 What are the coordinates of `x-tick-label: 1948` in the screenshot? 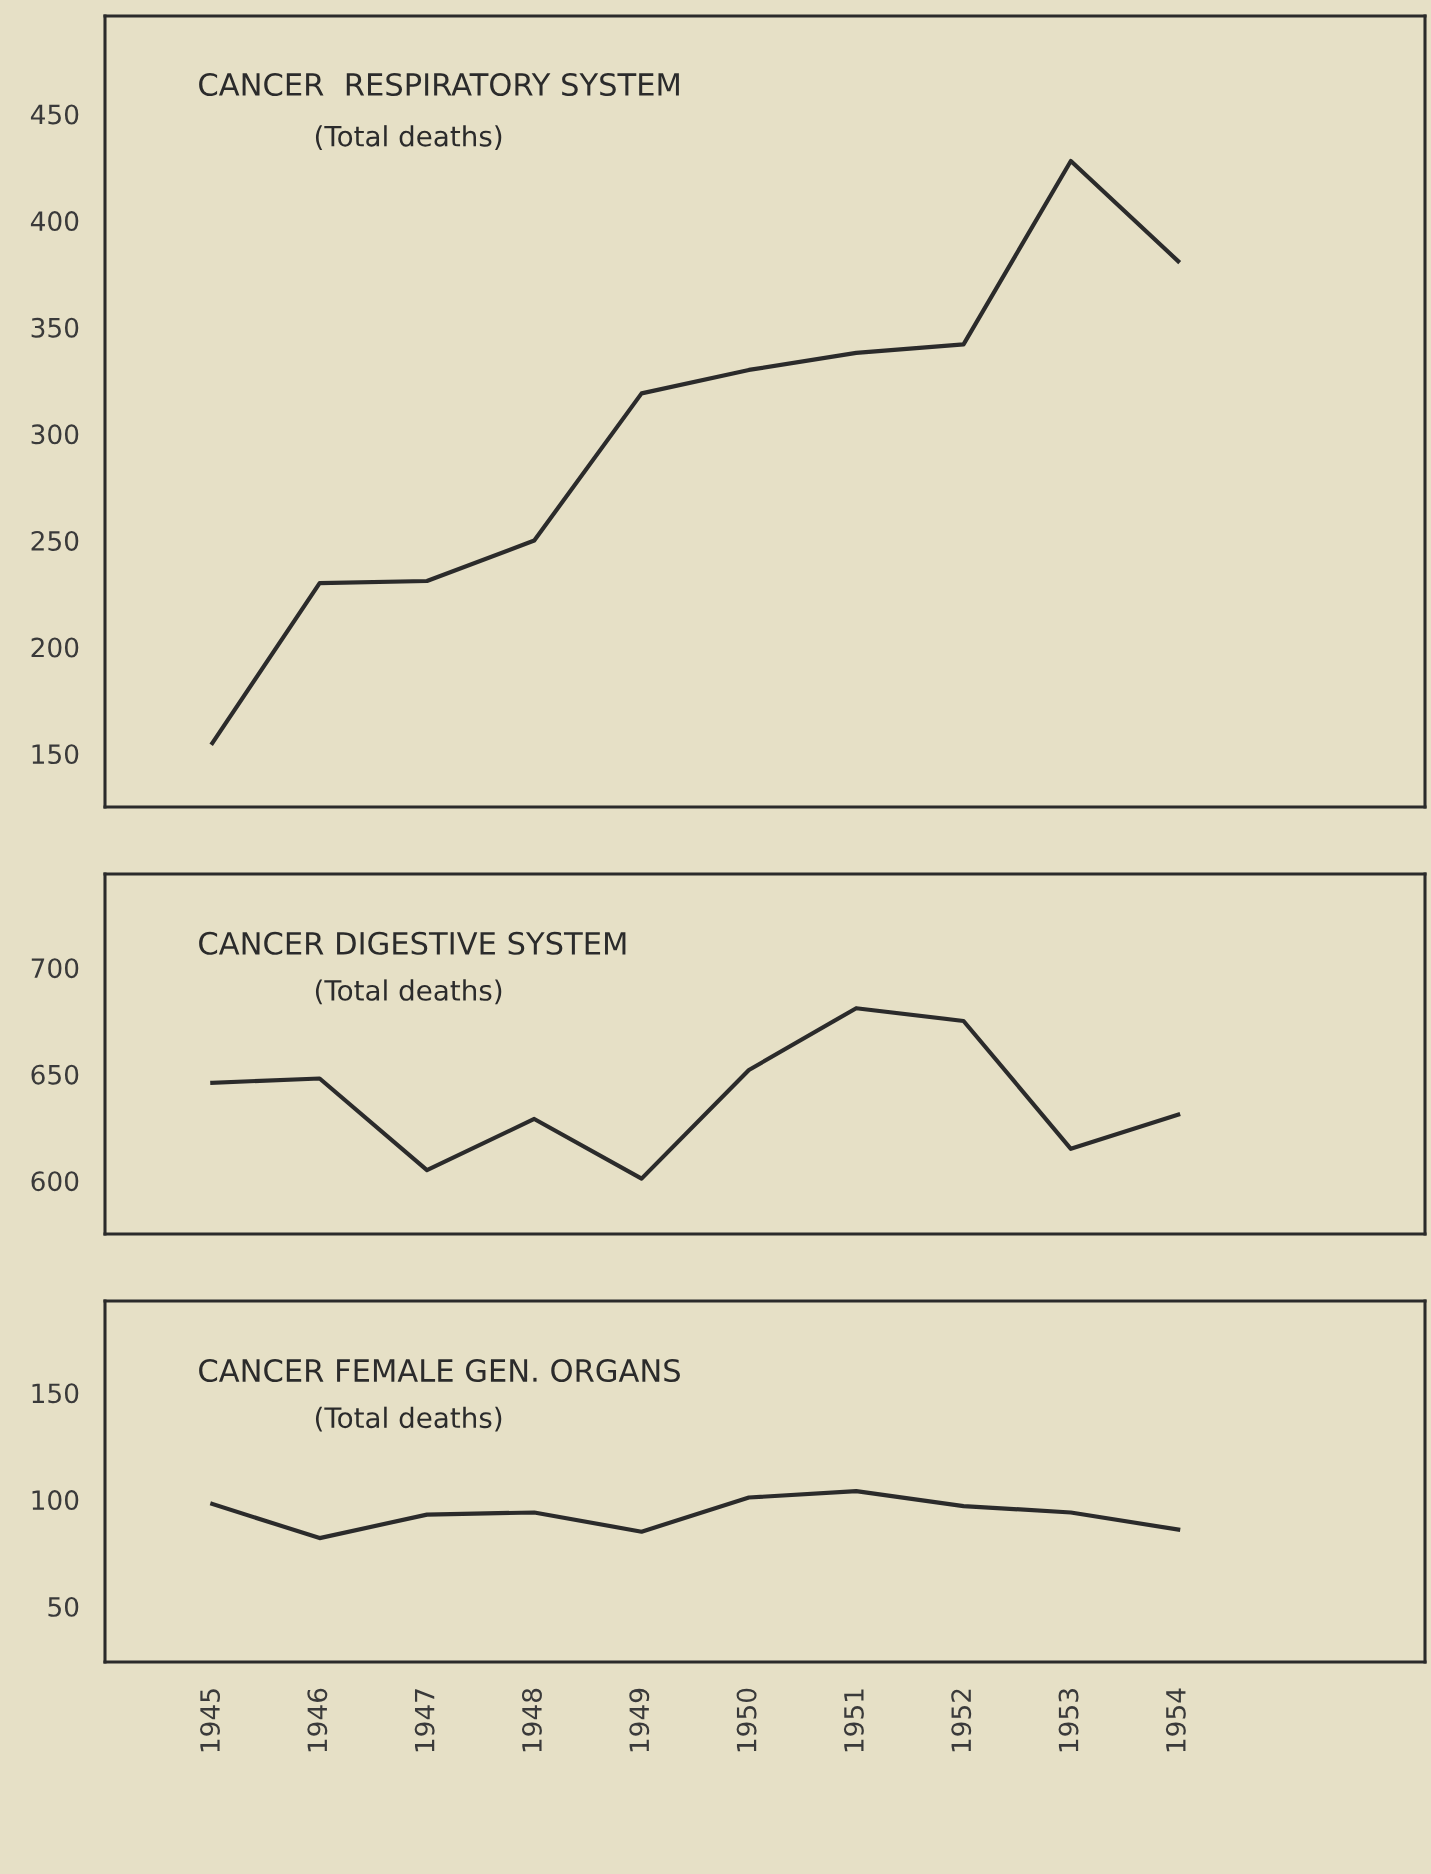 It's located at (531, 1720).